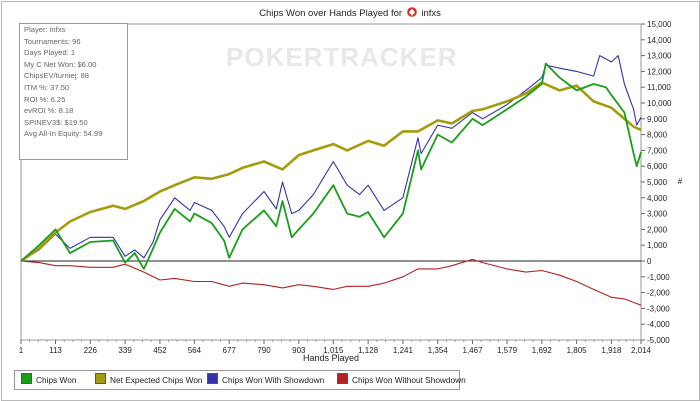 The height and width of the screenshot is (401, 700). Describe the element at coordinates (658, 308) in the screenshot. I see `y-tick-label: -3,000` at that location.